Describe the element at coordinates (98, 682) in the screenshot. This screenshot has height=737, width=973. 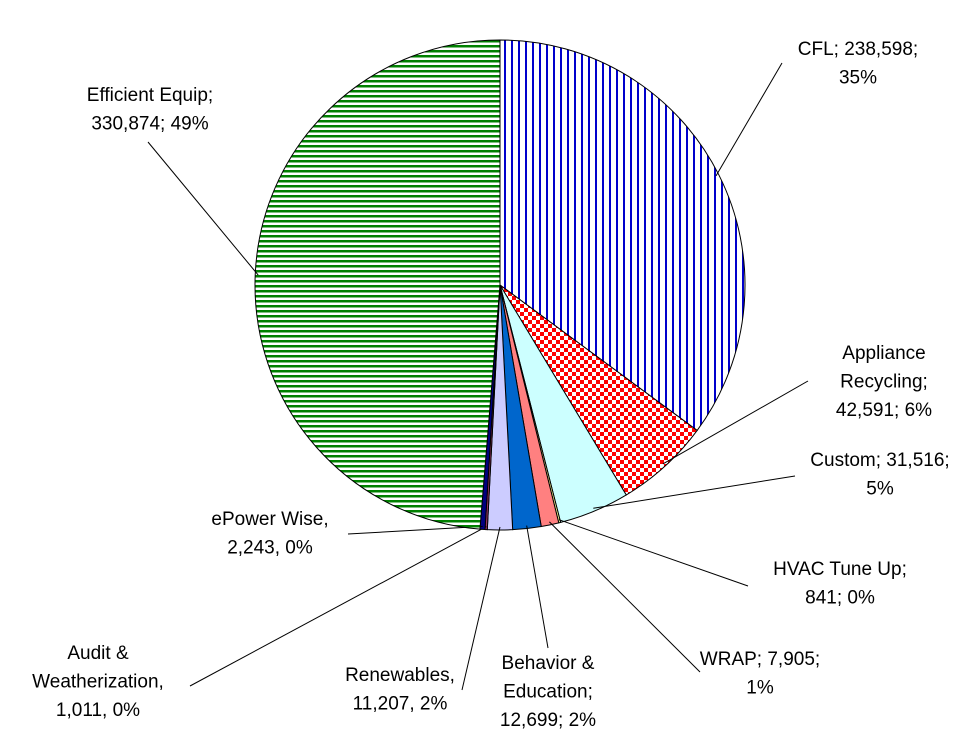
I see `slice-label: Weatherization,` at that location.